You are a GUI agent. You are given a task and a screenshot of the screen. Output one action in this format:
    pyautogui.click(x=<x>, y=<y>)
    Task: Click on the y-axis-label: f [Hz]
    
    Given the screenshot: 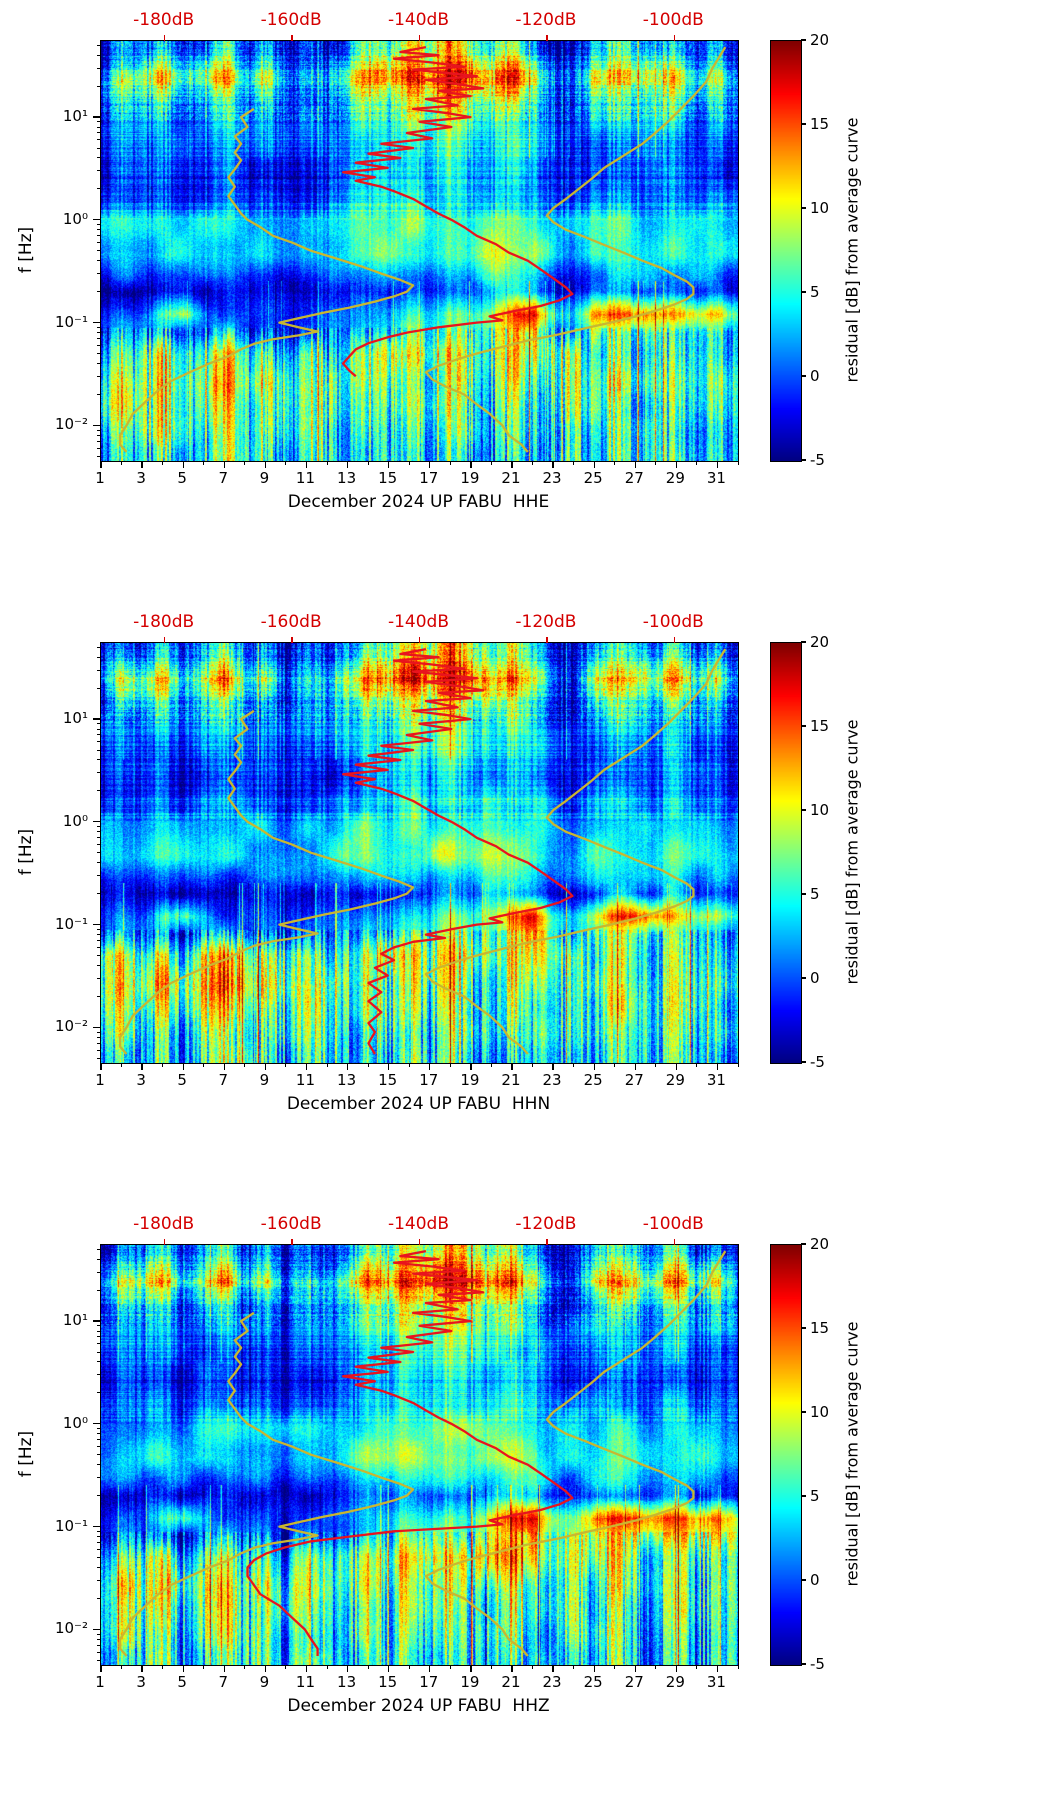 What is the action you would take?
    pyautogui.click(x=26, y=1454)
    